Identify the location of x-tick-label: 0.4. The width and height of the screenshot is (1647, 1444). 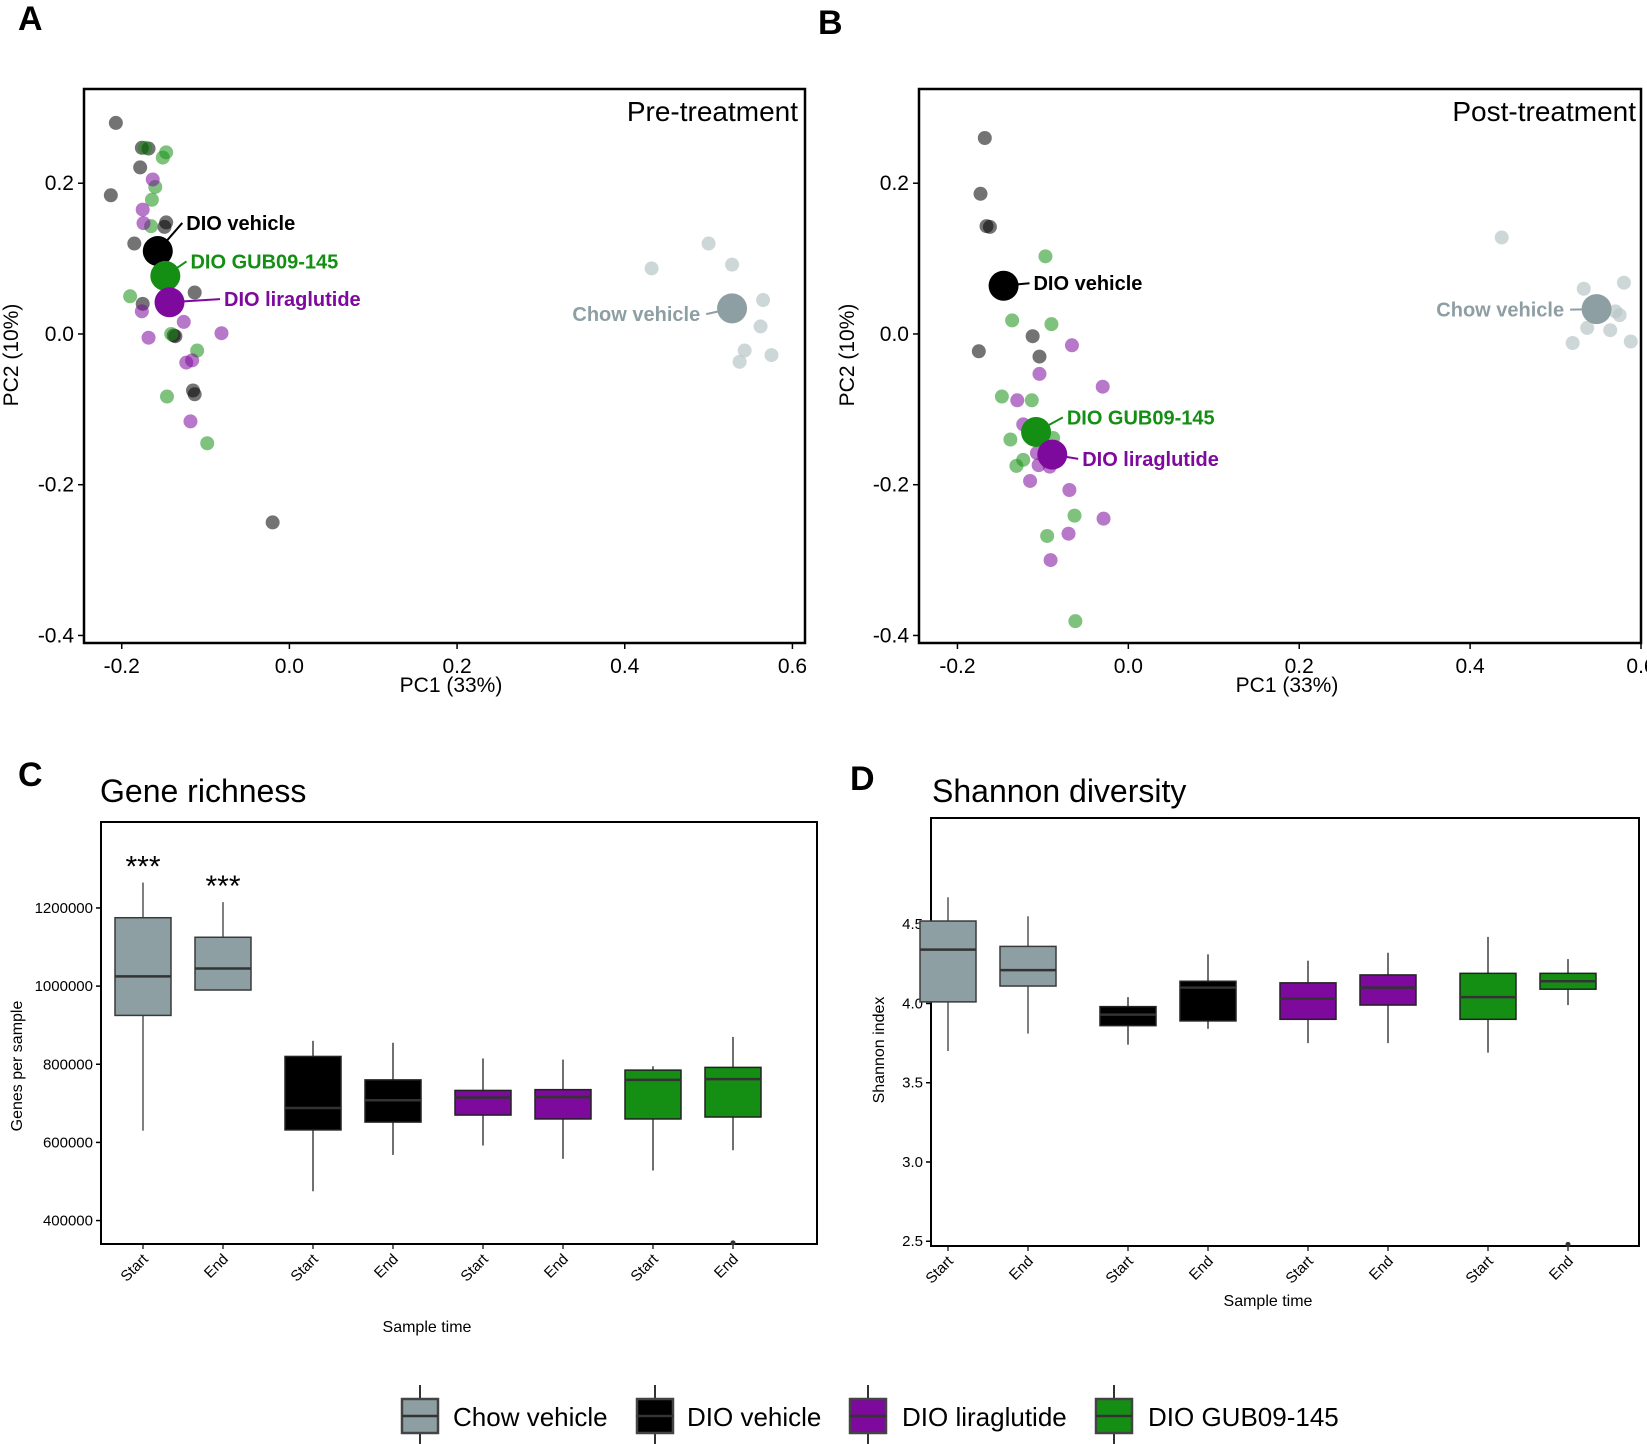
(1471, 666).